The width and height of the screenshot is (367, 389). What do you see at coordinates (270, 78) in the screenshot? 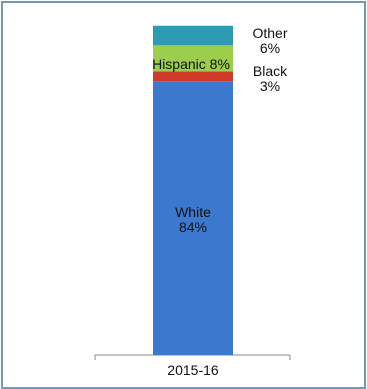
I see `data-label-black: Black 3%` at bounding box center [270, 78].